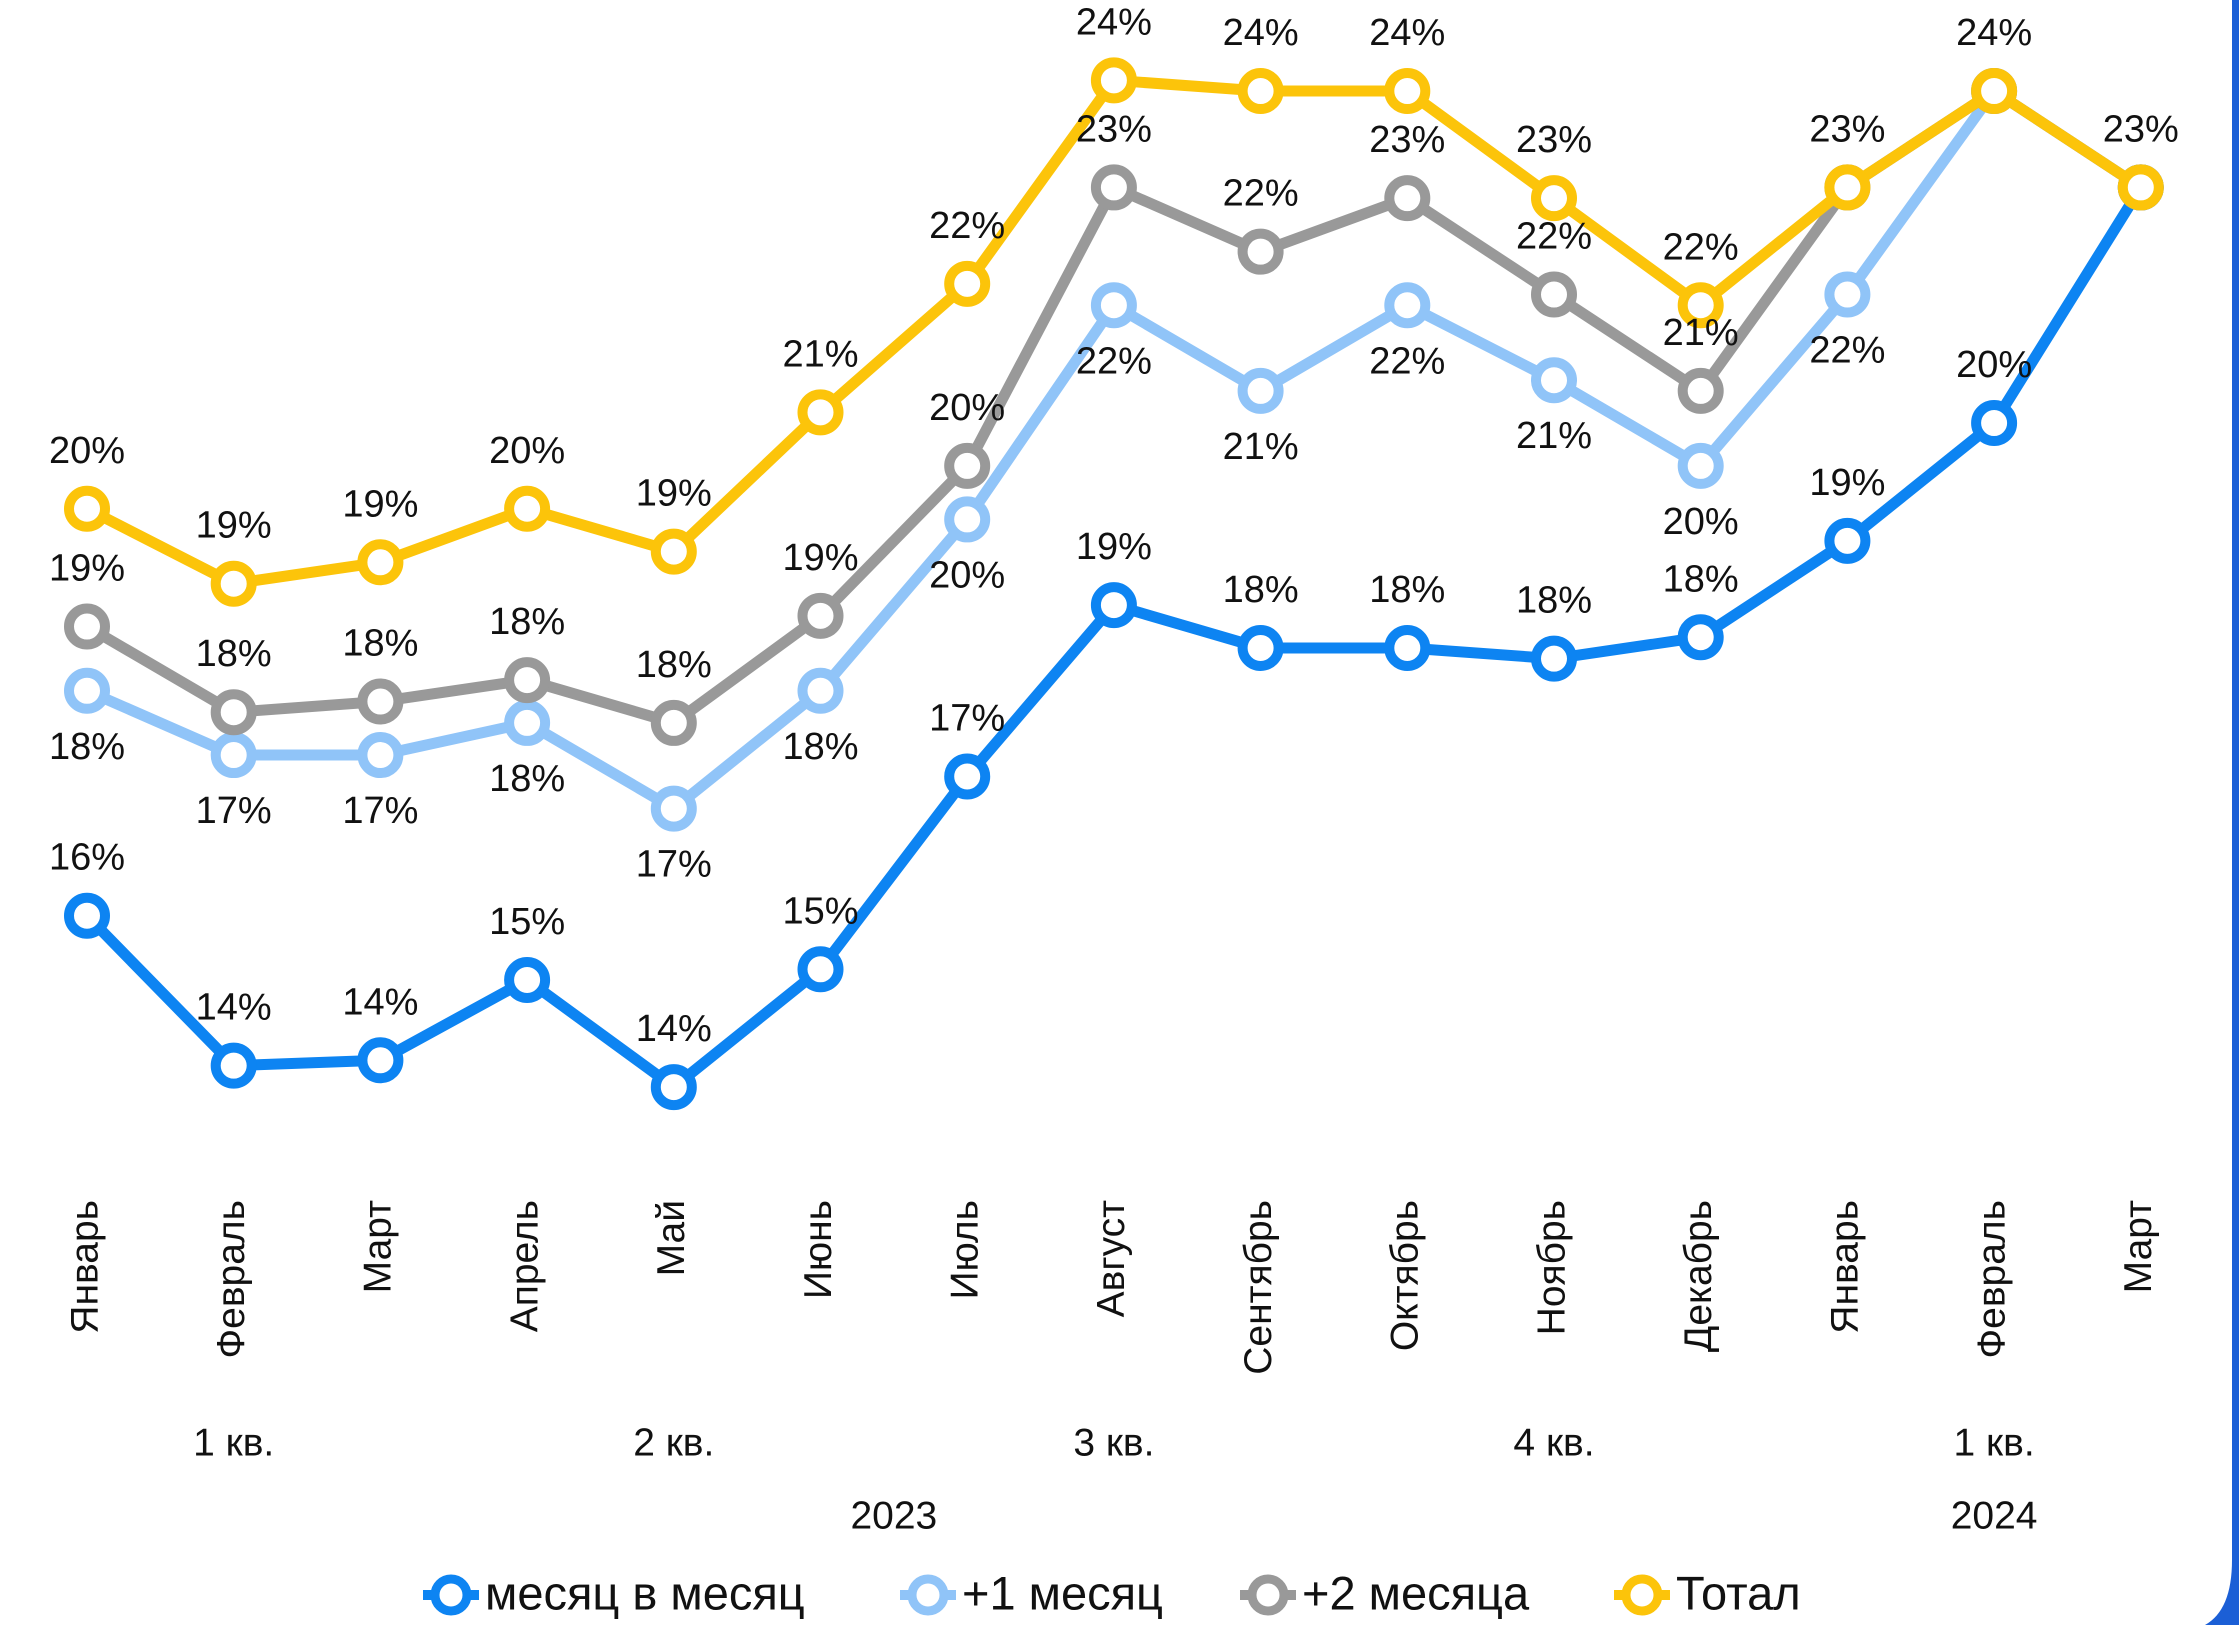  Describe the element at coordinates (1062, 1592) in the screenshot. I see `legend-label: +1 месяц` at that location.